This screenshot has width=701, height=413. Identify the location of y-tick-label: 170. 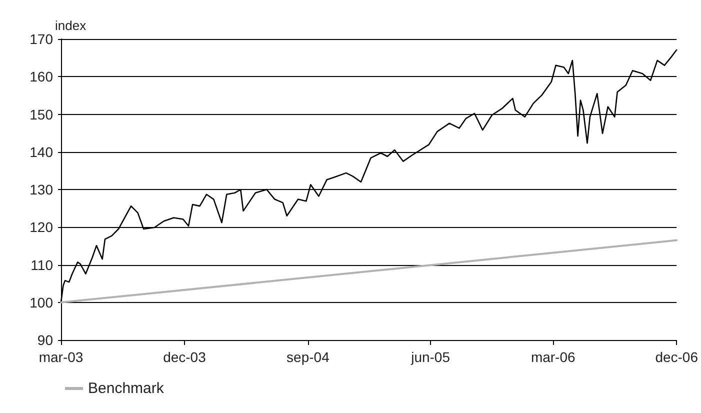
(42, 39).